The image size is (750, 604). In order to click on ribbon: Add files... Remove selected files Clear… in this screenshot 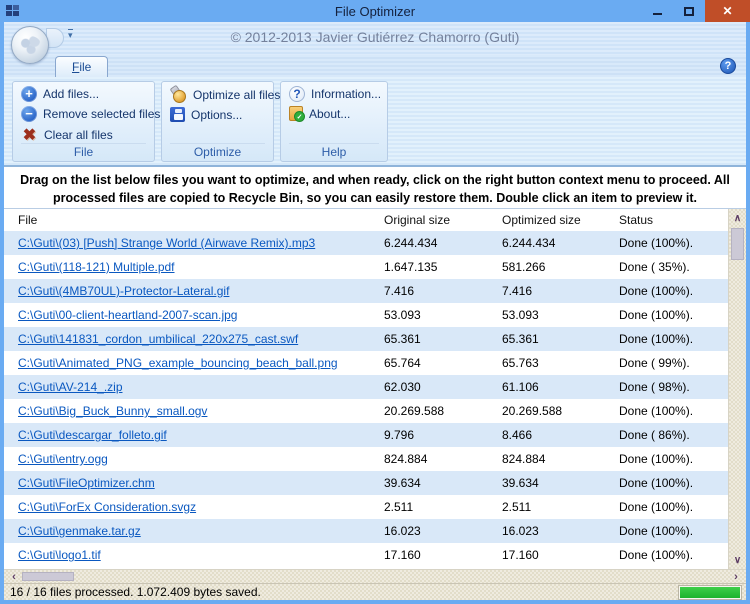, I will do `click(375, 122)`.